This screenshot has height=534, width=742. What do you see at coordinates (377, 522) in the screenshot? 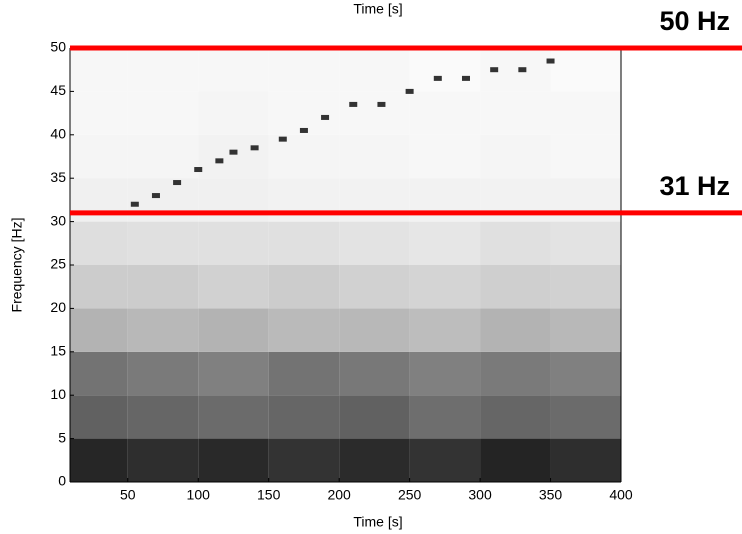
I see `x-axis-label: Time [s]` at bounding box center [377, 522].